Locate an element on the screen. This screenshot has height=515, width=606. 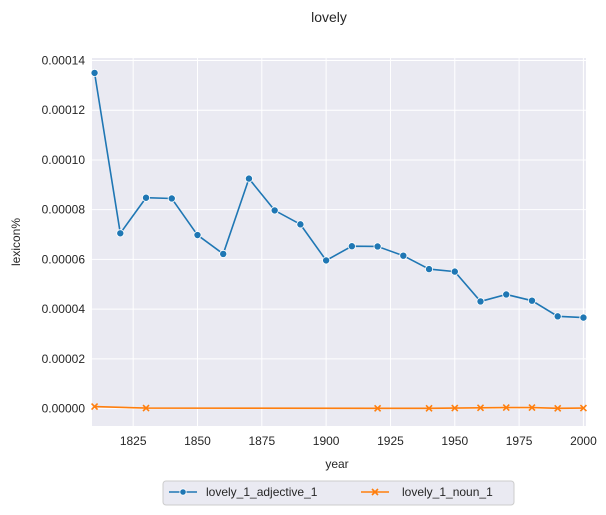
legend-x-marker is located at coordinates (375, 492).